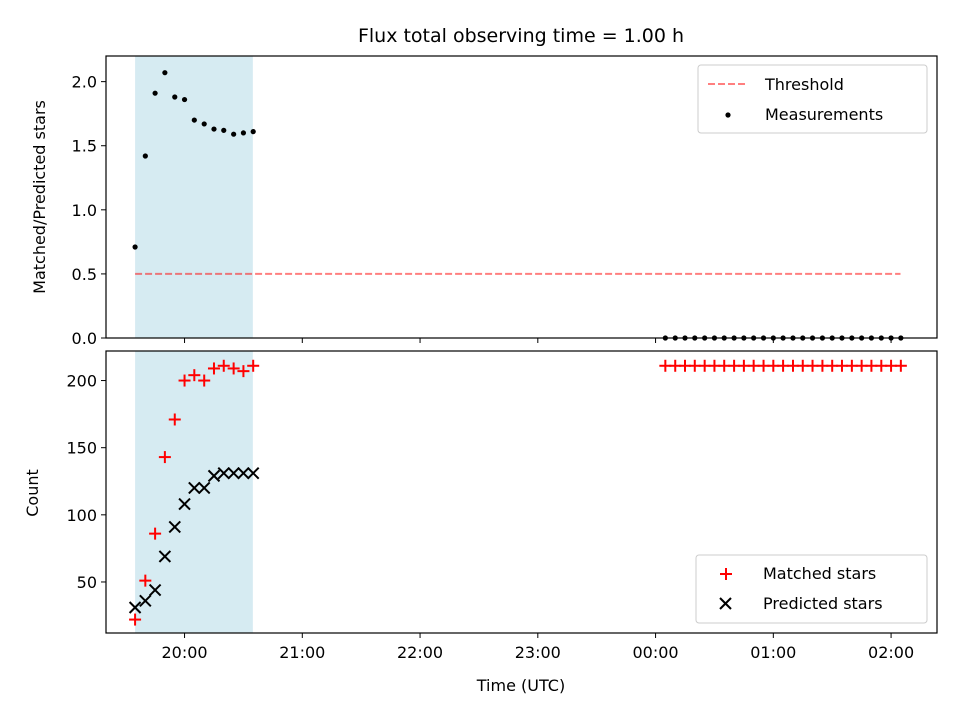 Image resolution: width=960 pixels, height=720 pixels. I want to click on top-y-tick-label: 2.0, so click(84, 82).